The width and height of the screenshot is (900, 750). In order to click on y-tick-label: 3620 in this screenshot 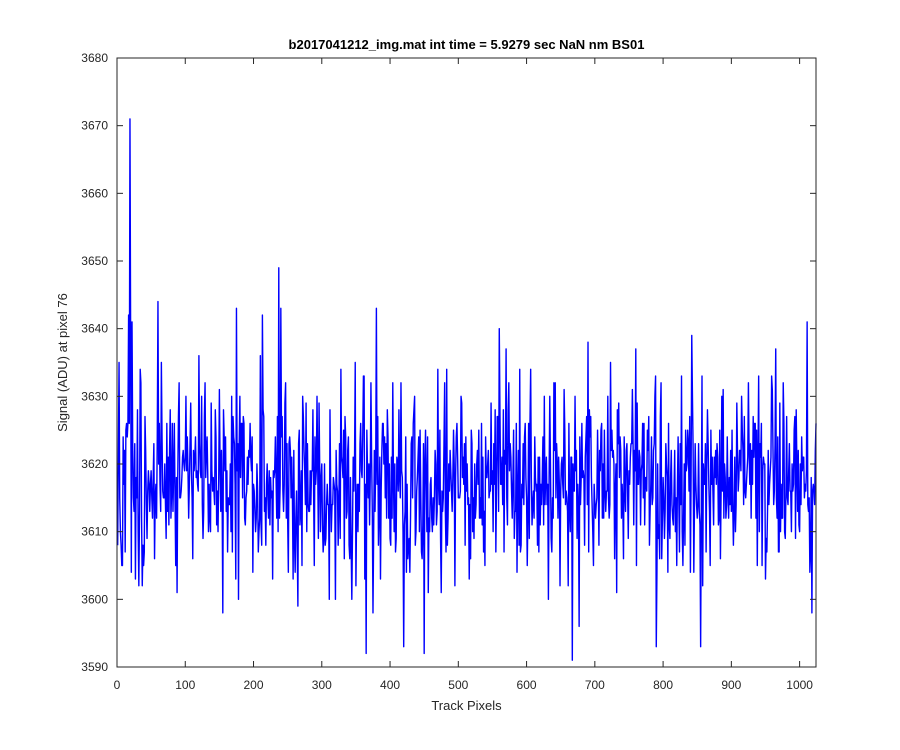, I will do `click(94, 464)`.